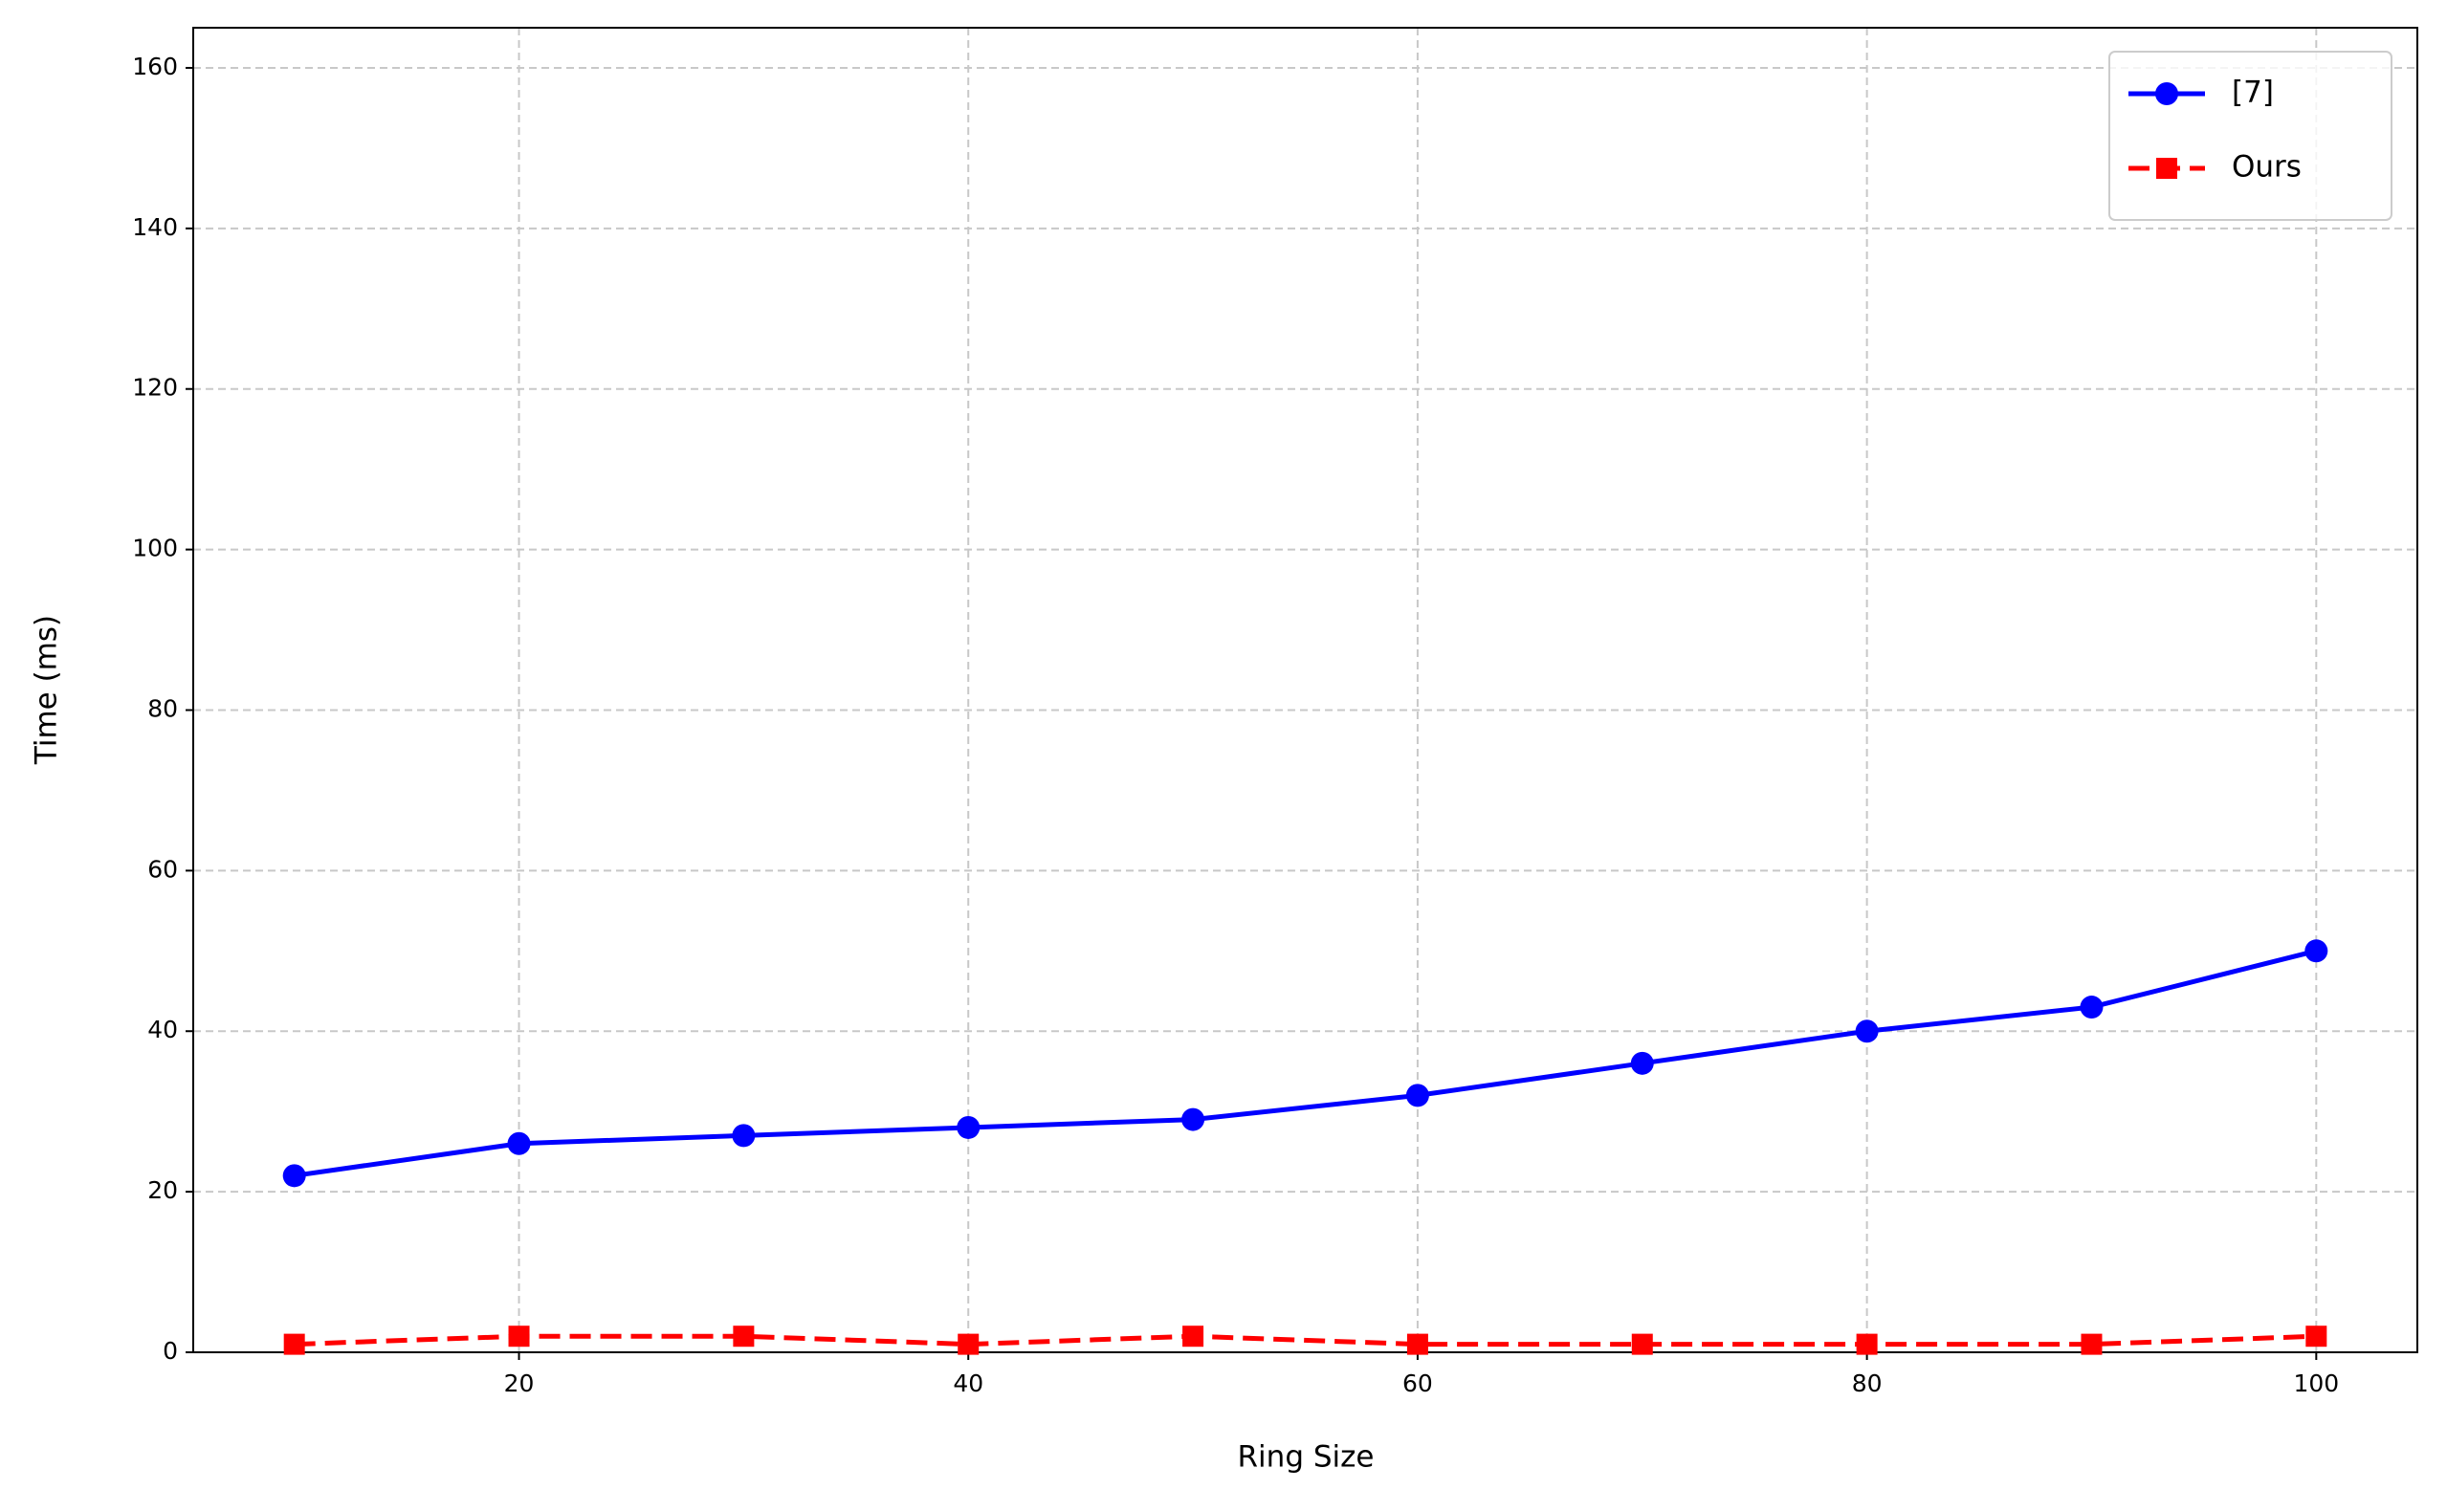  I want to click on x-tick-label: 40, so click(968, 1383).